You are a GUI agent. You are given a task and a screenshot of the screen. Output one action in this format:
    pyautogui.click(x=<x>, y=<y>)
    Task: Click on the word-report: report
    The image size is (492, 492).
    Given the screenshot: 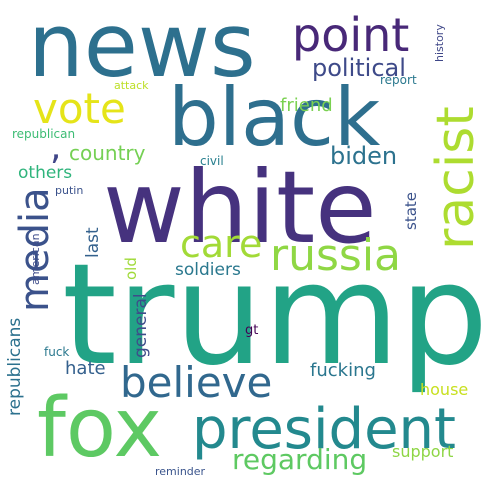 What is the action you would take?
    pyautogui.click(x=398, y=80)
    